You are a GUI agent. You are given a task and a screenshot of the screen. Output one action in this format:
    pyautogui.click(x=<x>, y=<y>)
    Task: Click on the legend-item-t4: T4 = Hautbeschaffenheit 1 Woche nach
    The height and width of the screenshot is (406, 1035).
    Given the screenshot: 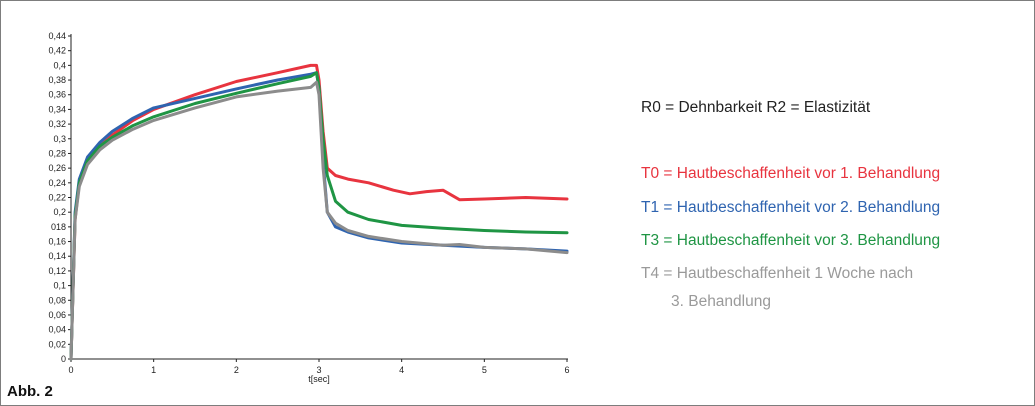 What is the action you would take?
    pyautogui.click(x=777, y=273)
    